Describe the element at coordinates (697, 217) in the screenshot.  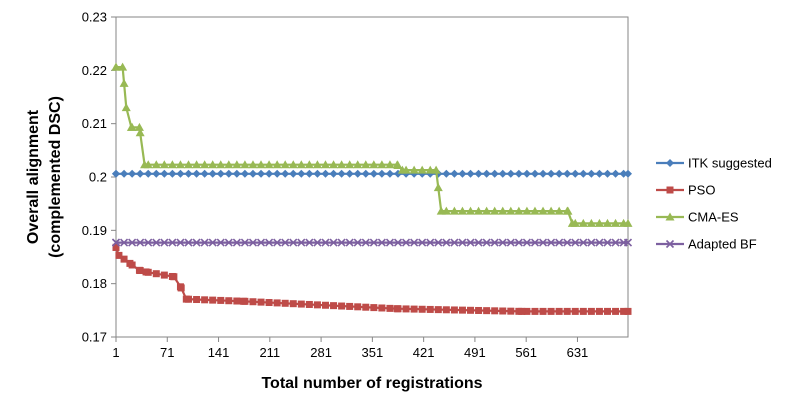
I see `legend-item: CMA-ES` at that location.